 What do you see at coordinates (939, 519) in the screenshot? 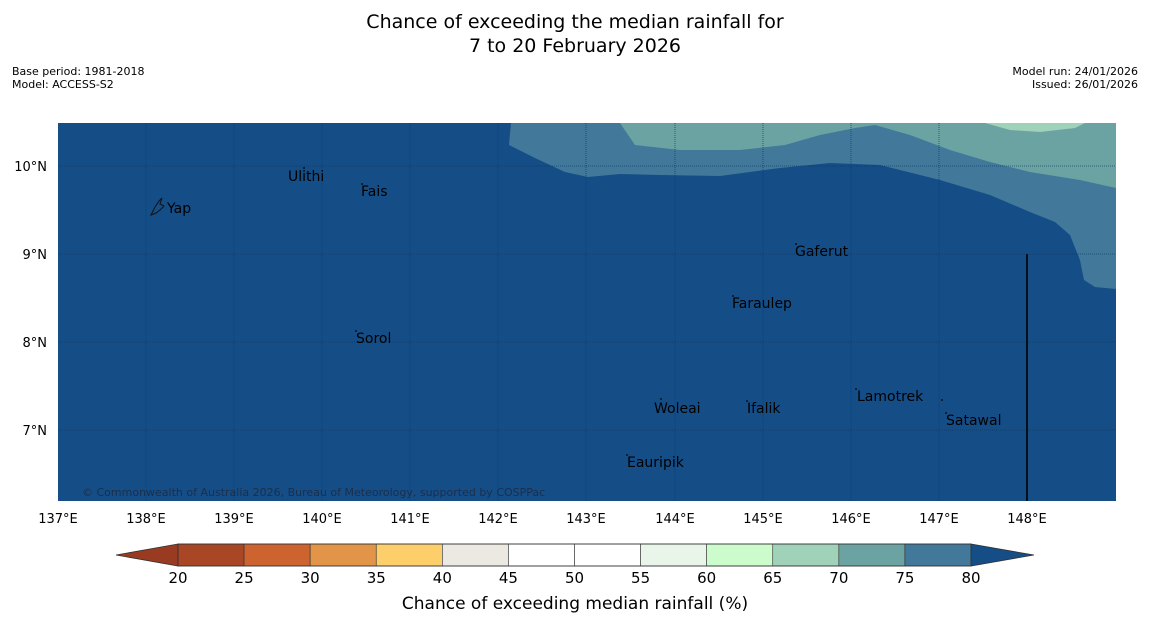
I see `lon-label-147e: 147°E` at bounding box center [939, 519].